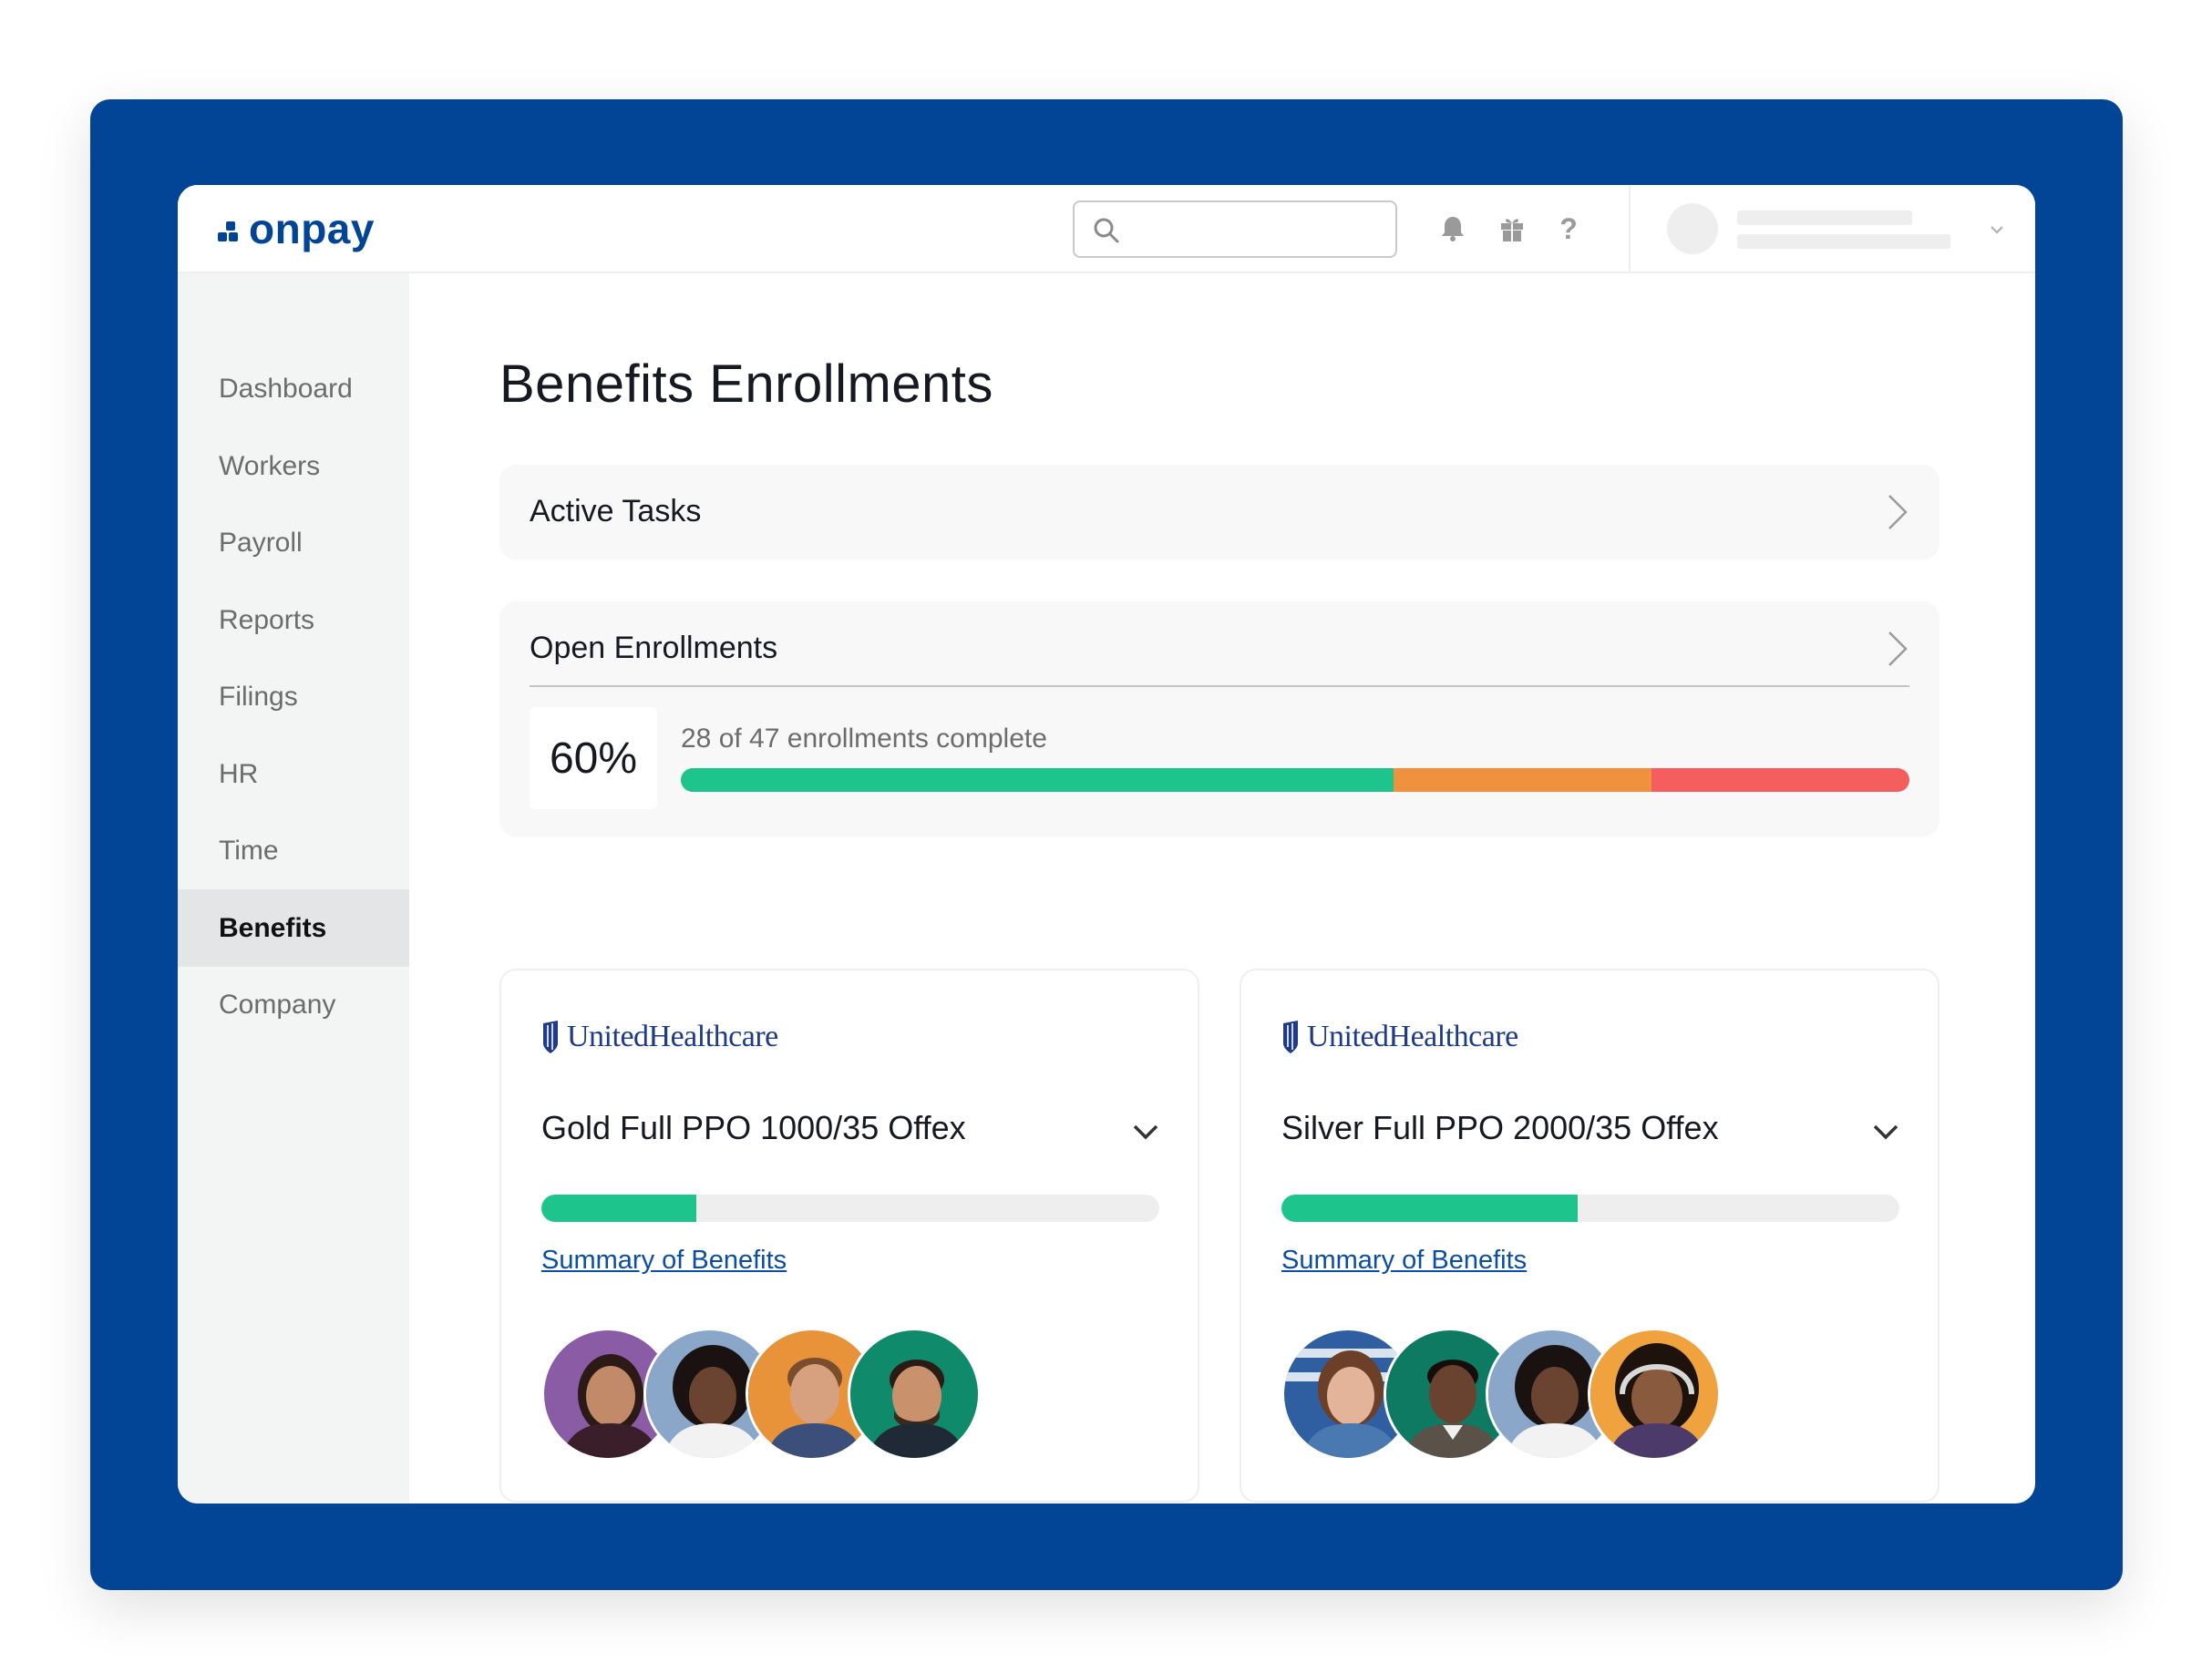 The height and width of the screenshot is (1673, 2212). What do you see at coordinates (261, 542) in the screenshot?
I see `sidebar-item-payroll: Payroll` at bounding box center [261, 542].